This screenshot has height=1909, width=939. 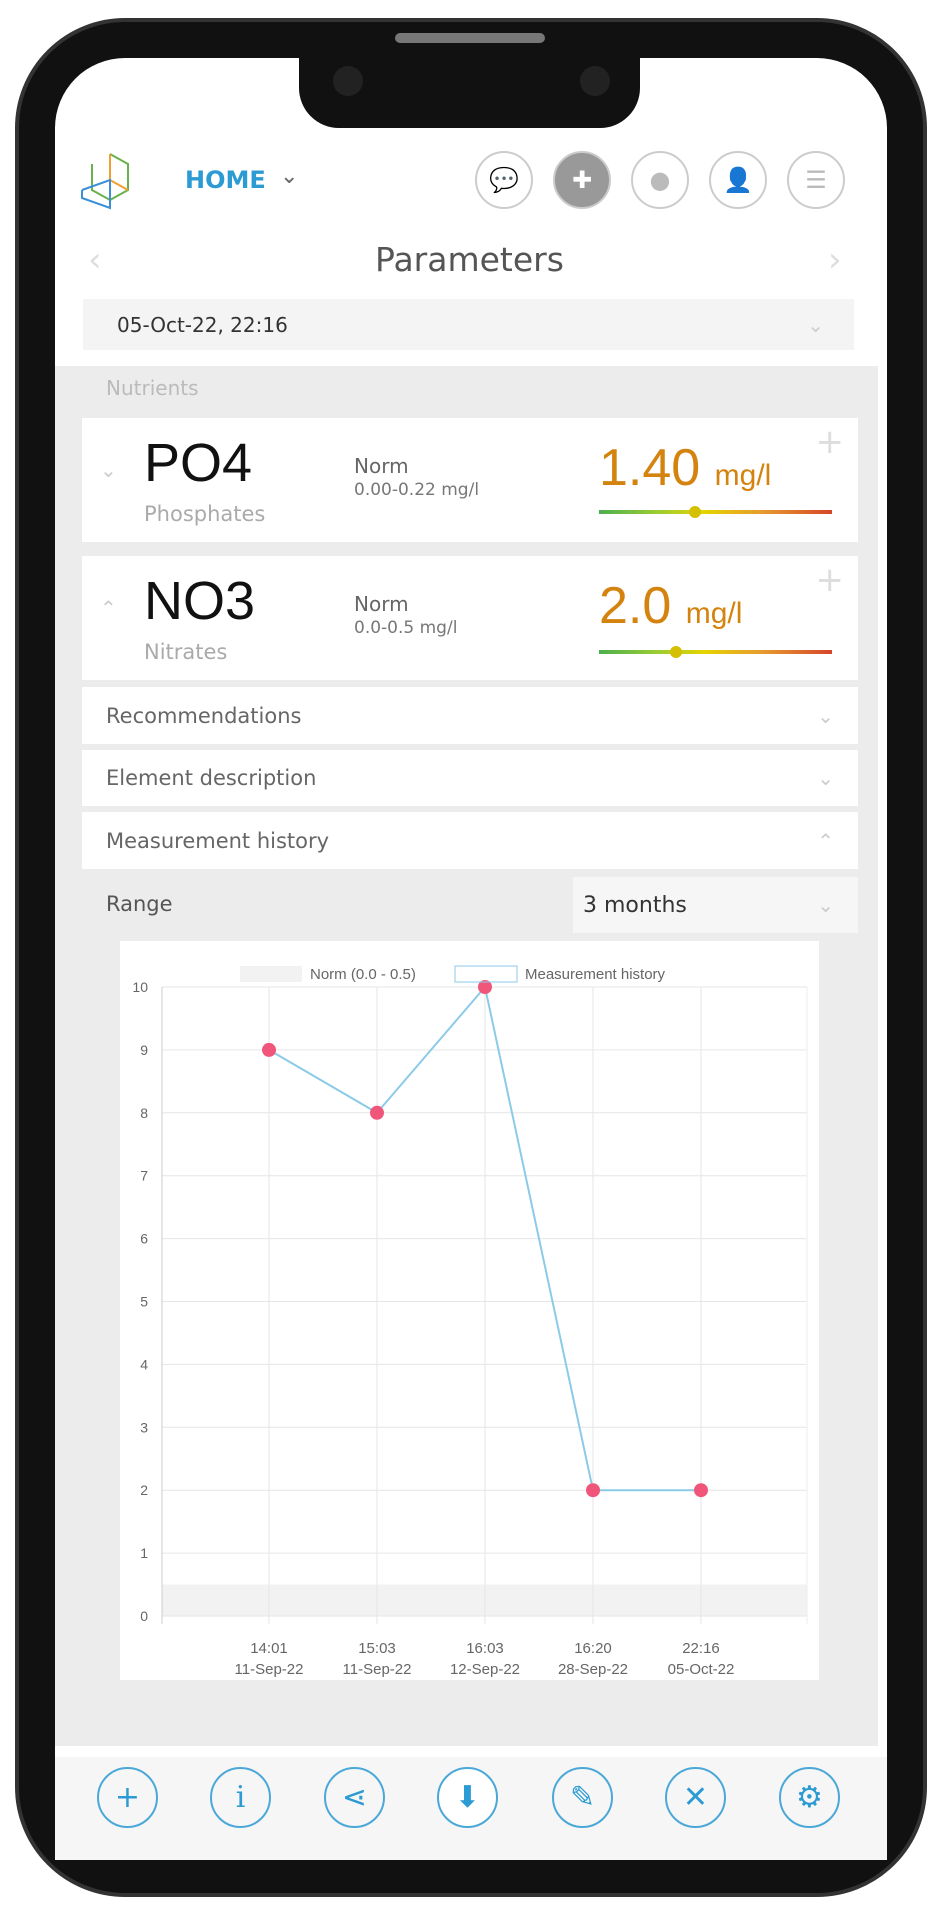 What do you see at coordinates (198, 463) in the screenshot?
I see `param-symbol: PO4` at bounding box center [198, 463].